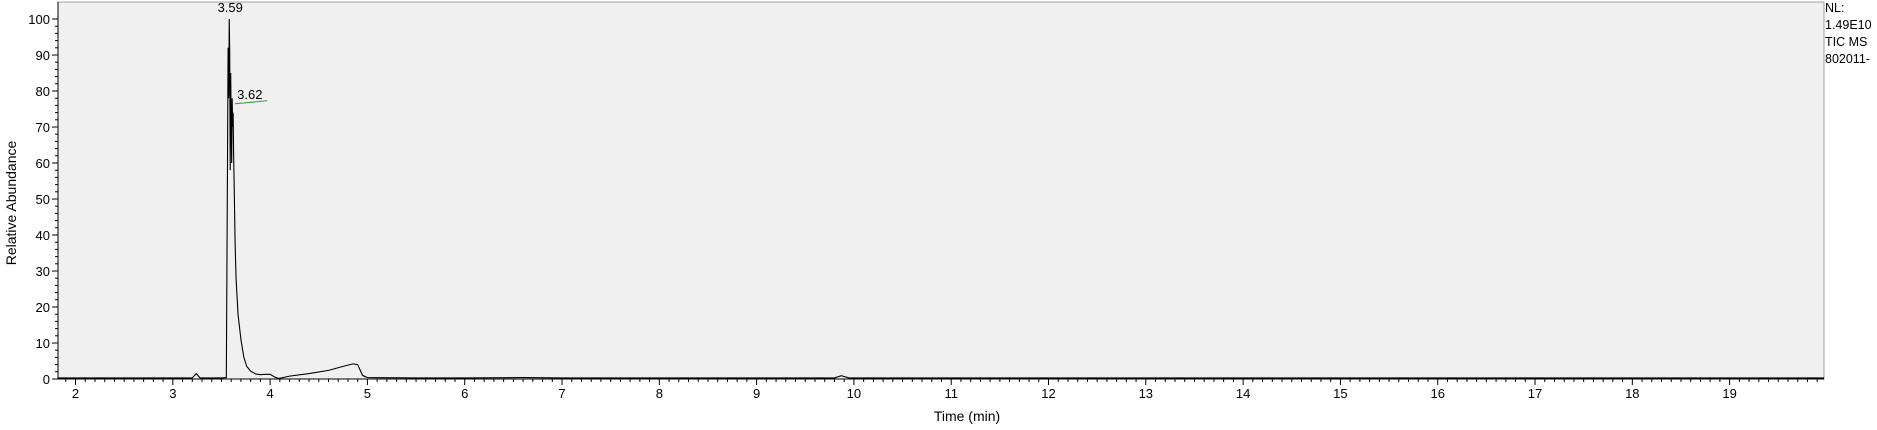  I want to click on x-tick-label: 17, so click(1535, 393).